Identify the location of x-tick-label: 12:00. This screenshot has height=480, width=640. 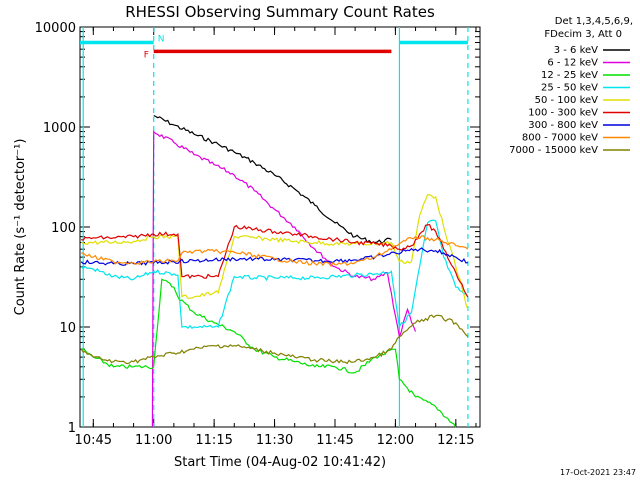
(395, 440).